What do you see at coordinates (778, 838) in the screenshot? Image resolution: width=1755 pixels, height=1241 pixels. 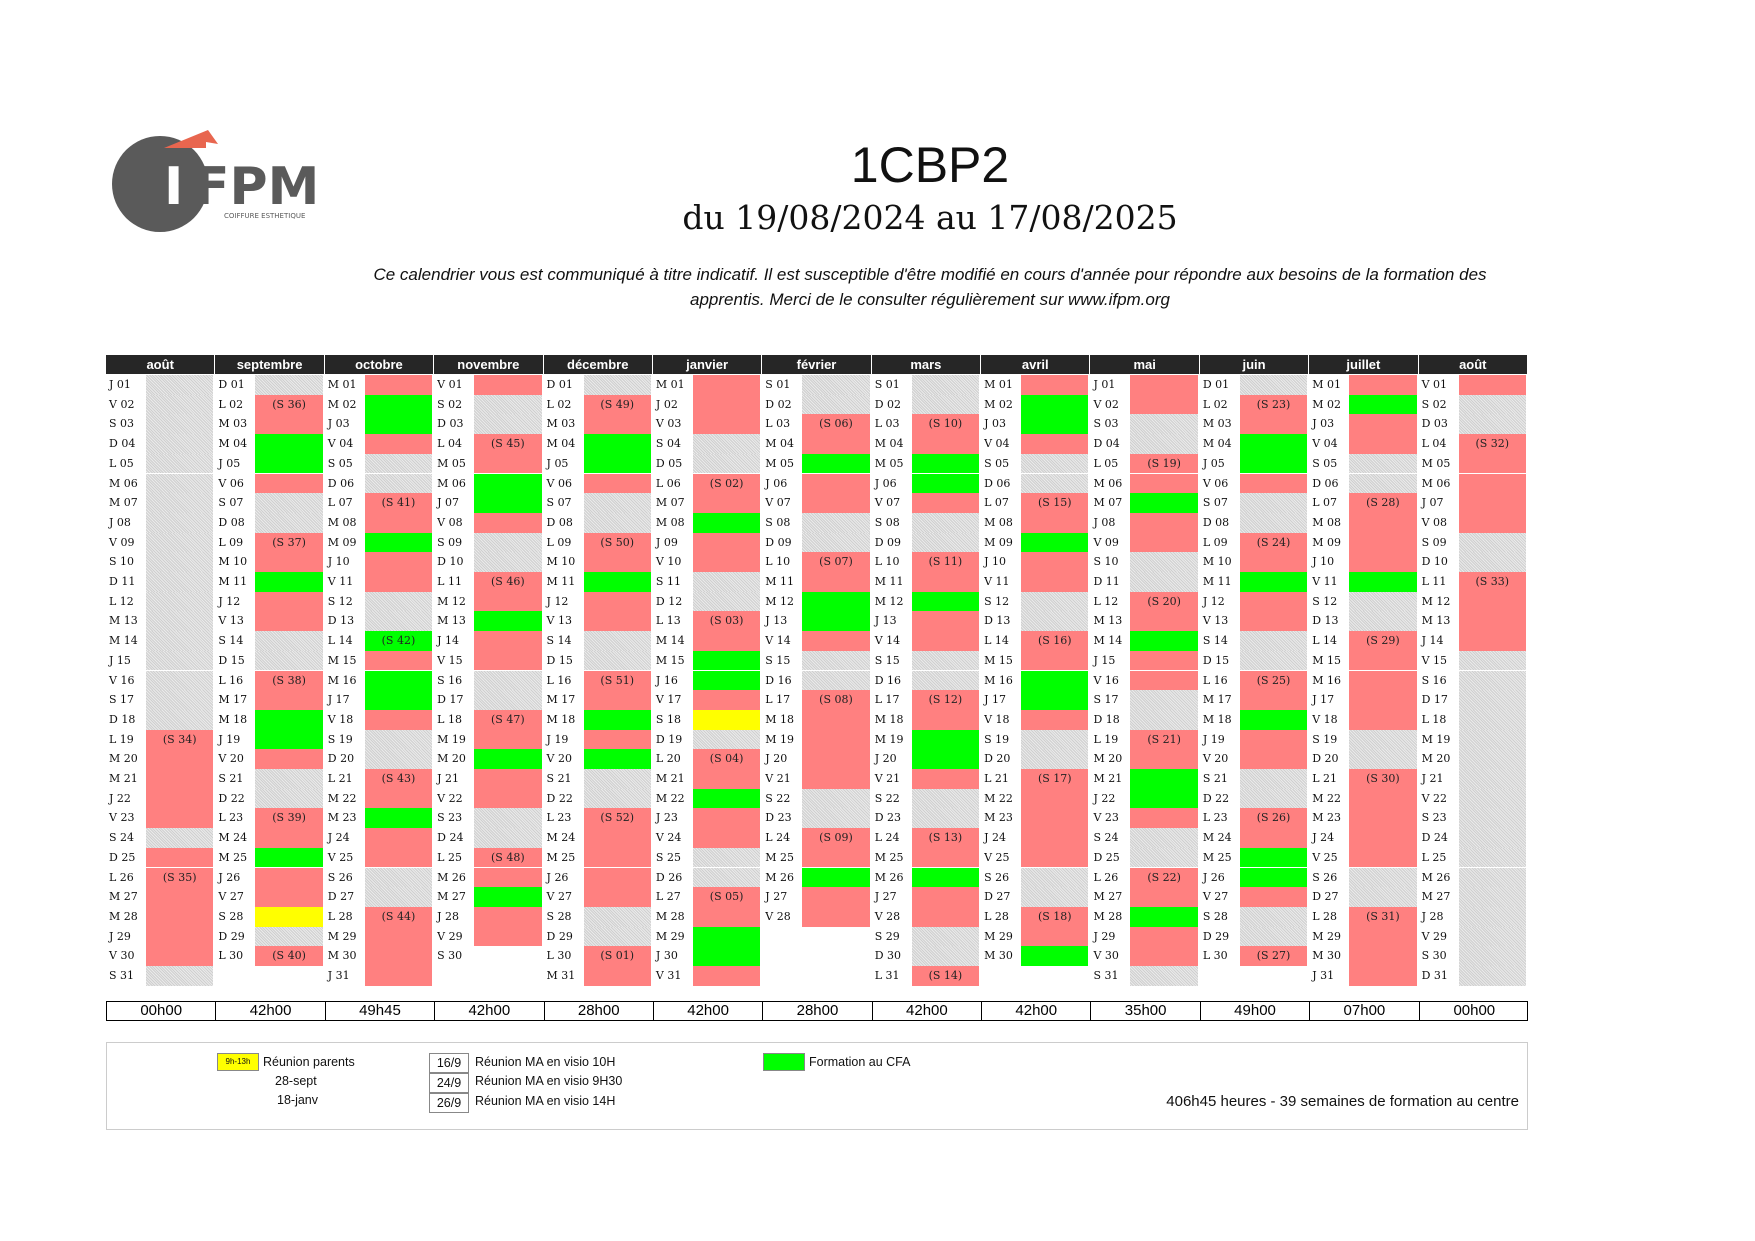 I see `day-label: L 24` at bounding box center [778, 838].